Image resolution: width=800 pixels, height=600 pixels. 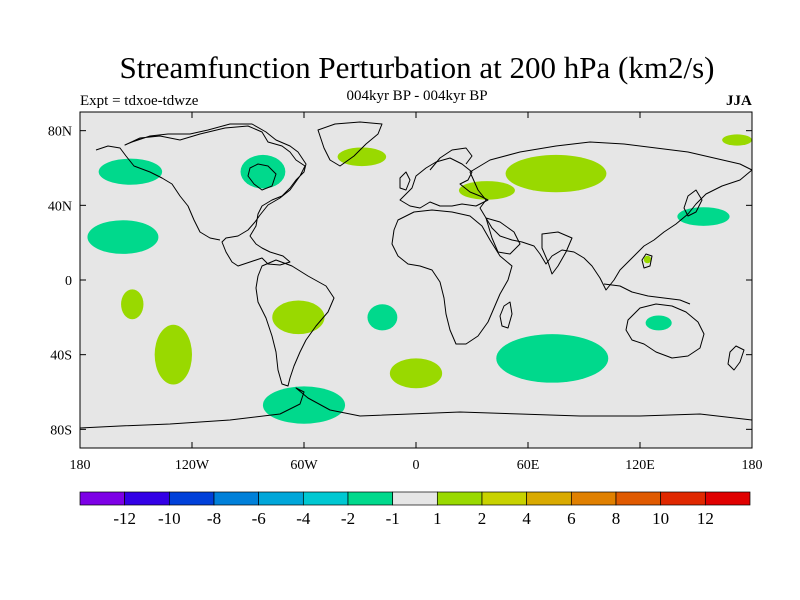 What do you see at coordinates (350, 144) in the screenshot?
I see `coastline-greenland` at bounding box center [350, 144].